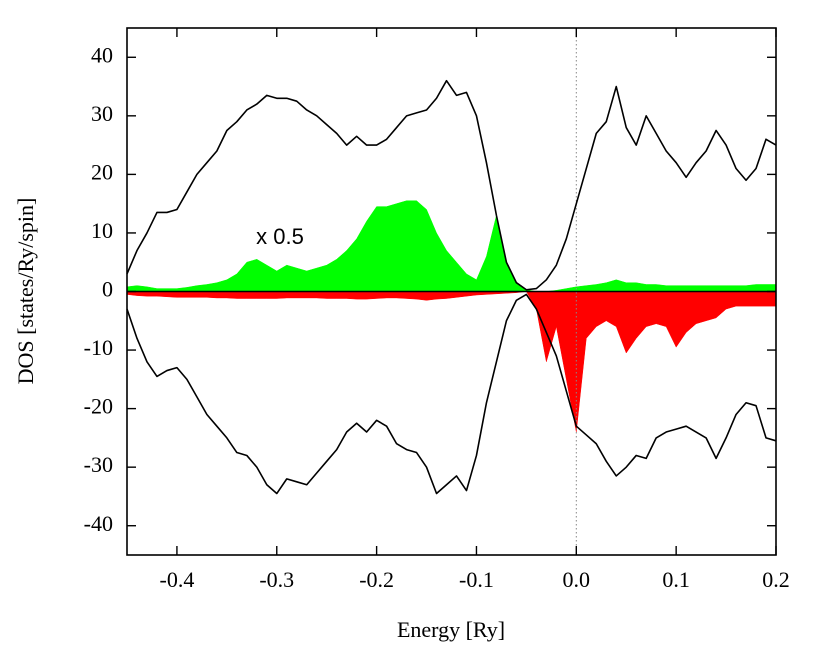  I want to click on x-tick-label: -0.2, so click(376, 579).